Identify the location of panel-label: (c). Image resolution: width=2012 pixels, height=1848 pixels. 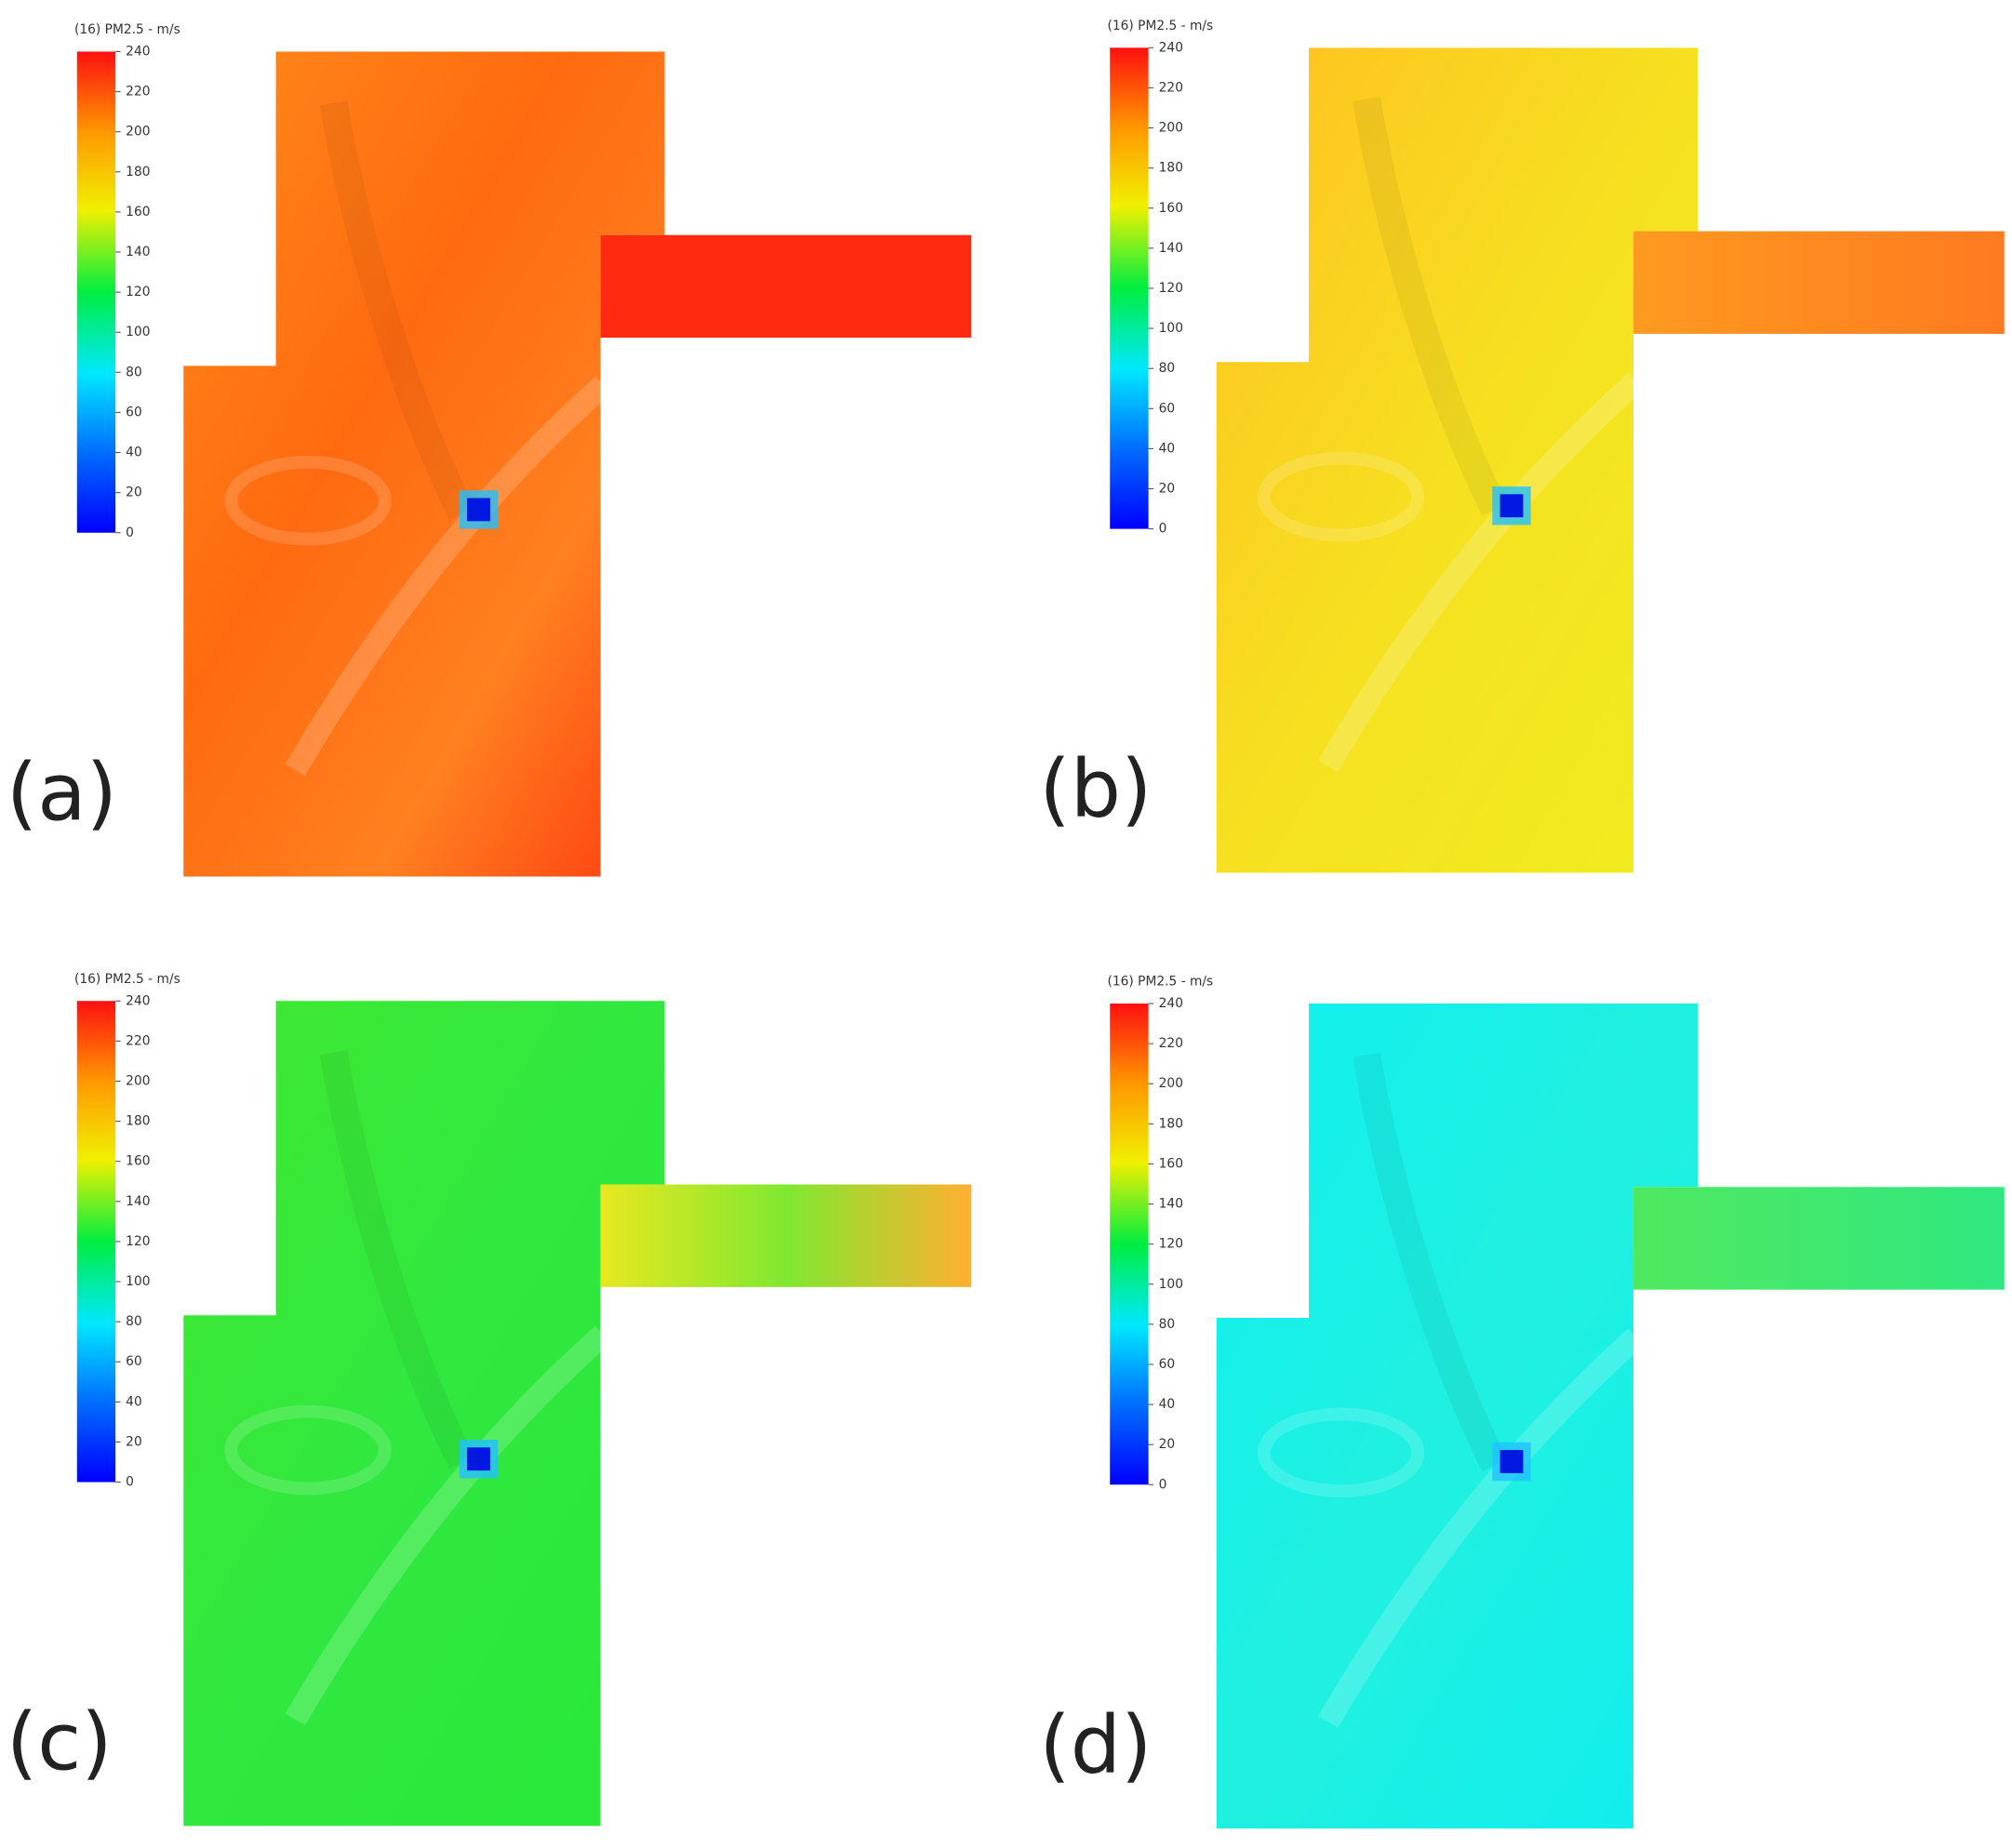
(60, 1743).